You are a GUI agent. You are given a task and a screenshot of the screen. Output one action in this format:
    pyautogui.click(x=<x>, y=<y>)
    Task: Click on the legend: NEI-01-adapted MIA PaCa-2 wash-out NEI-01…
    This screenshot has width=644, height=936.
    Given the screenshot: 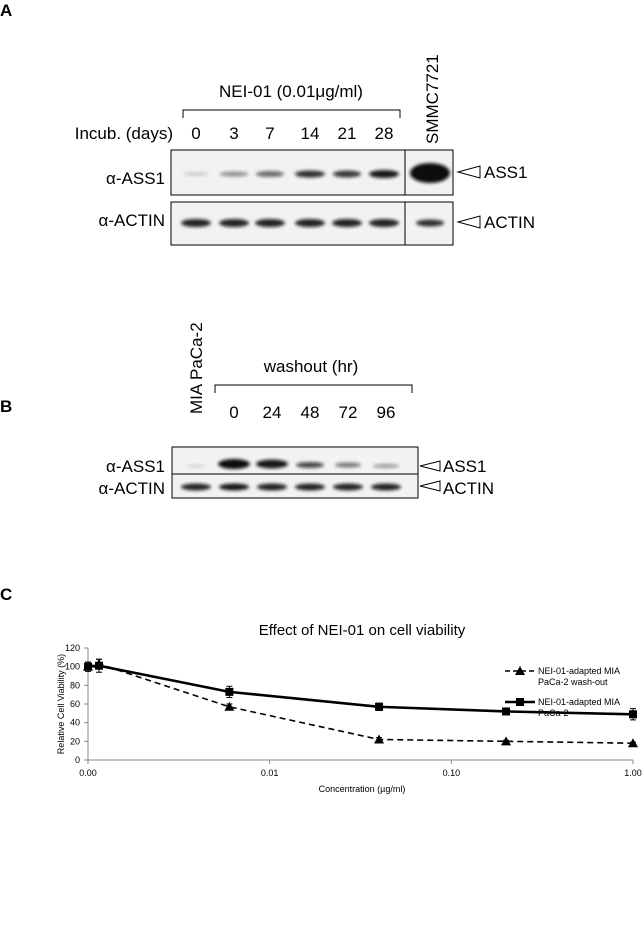 What is the action you would take?
    pyautogui.click(x=569, y=697)
    